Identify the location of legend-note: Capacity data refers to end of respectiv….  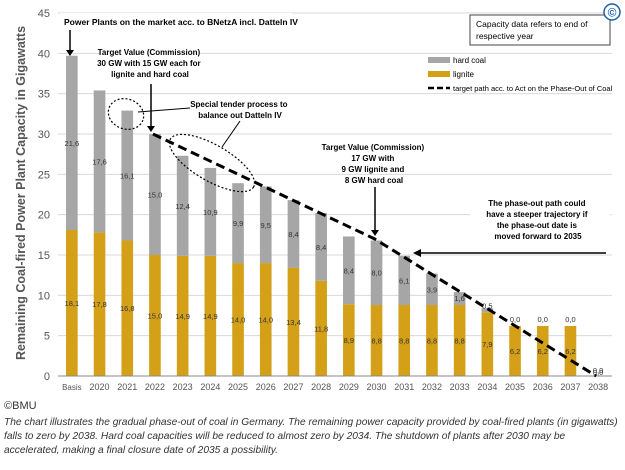
(533, 30).